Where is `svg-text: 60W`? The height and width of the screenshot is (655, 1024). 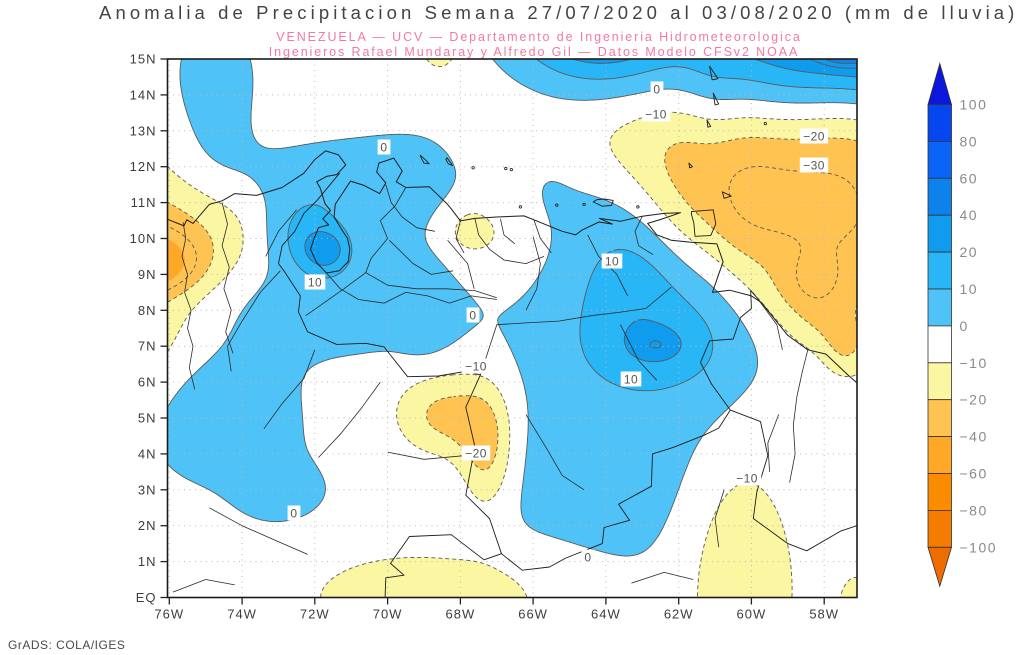 svg-text: 60W is located at coordinates (752, 614).